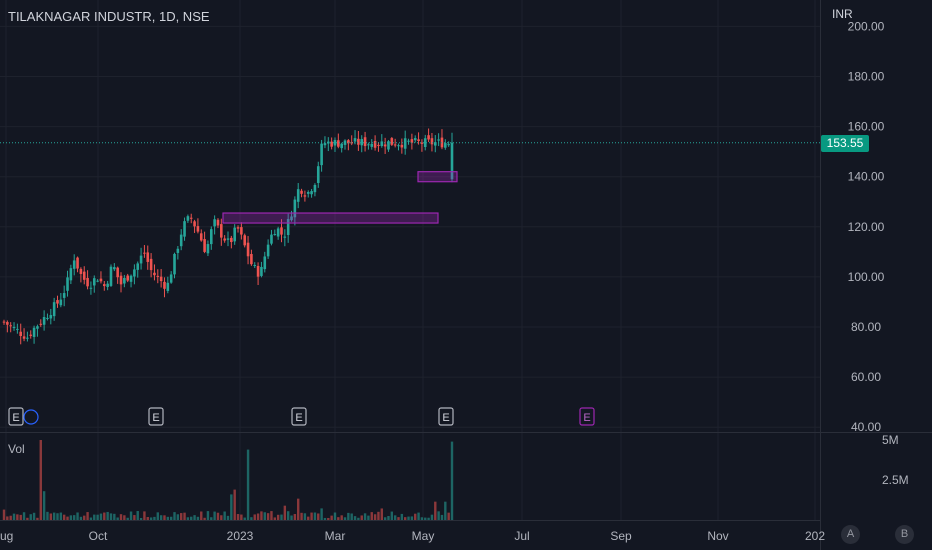  What do you see at coordinates (16, 449) in the screenshot?
I see `volume-pane-label: Vol` at bounding box center [16, 449].